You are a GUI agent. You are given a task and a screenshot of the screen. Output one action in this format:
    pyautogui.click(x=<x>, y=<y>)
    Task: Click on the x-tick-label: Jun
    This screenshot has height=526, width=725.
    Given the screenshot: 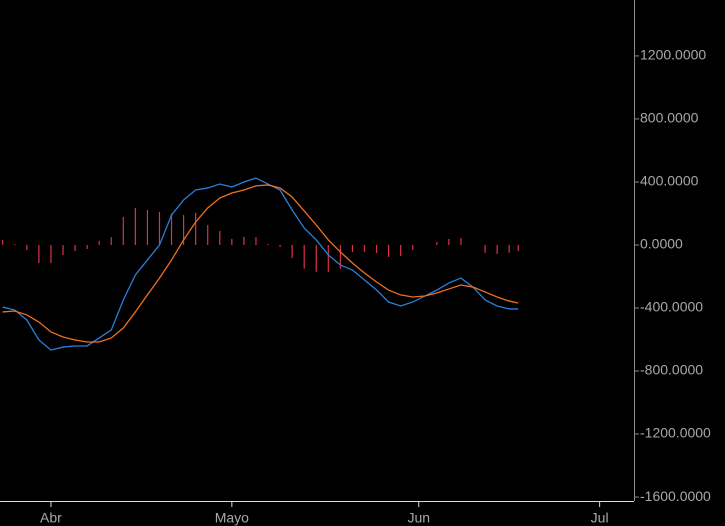 What is the action you would take?
    pyautogui.click(x=418, y=518)
    